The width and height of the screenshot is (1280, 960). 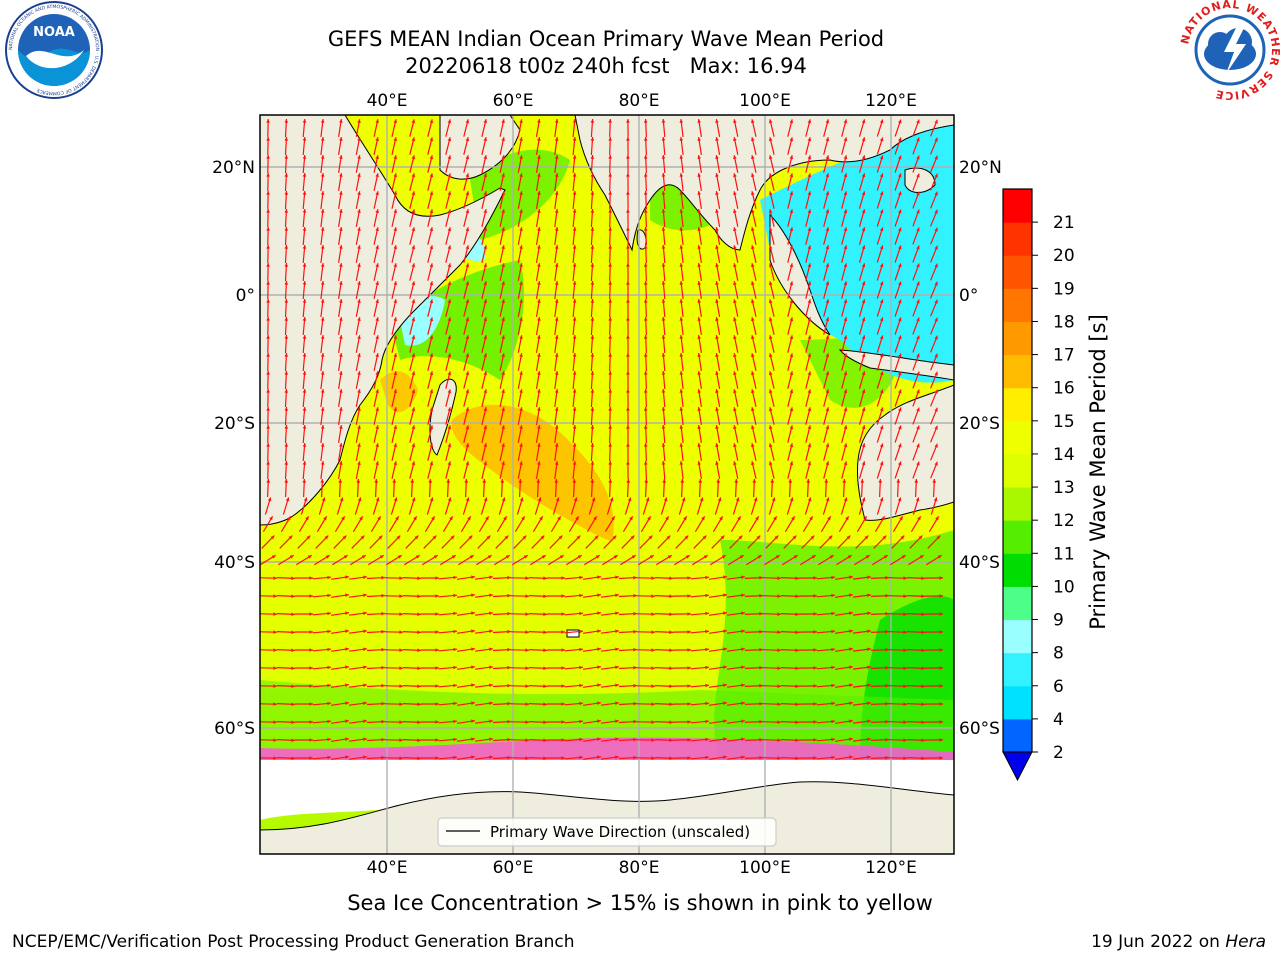 What do you see at coordinates (387, 101) in the screenshot?
I see `lon-tick-top-40: 40°E` at bounding box center [387, 101].